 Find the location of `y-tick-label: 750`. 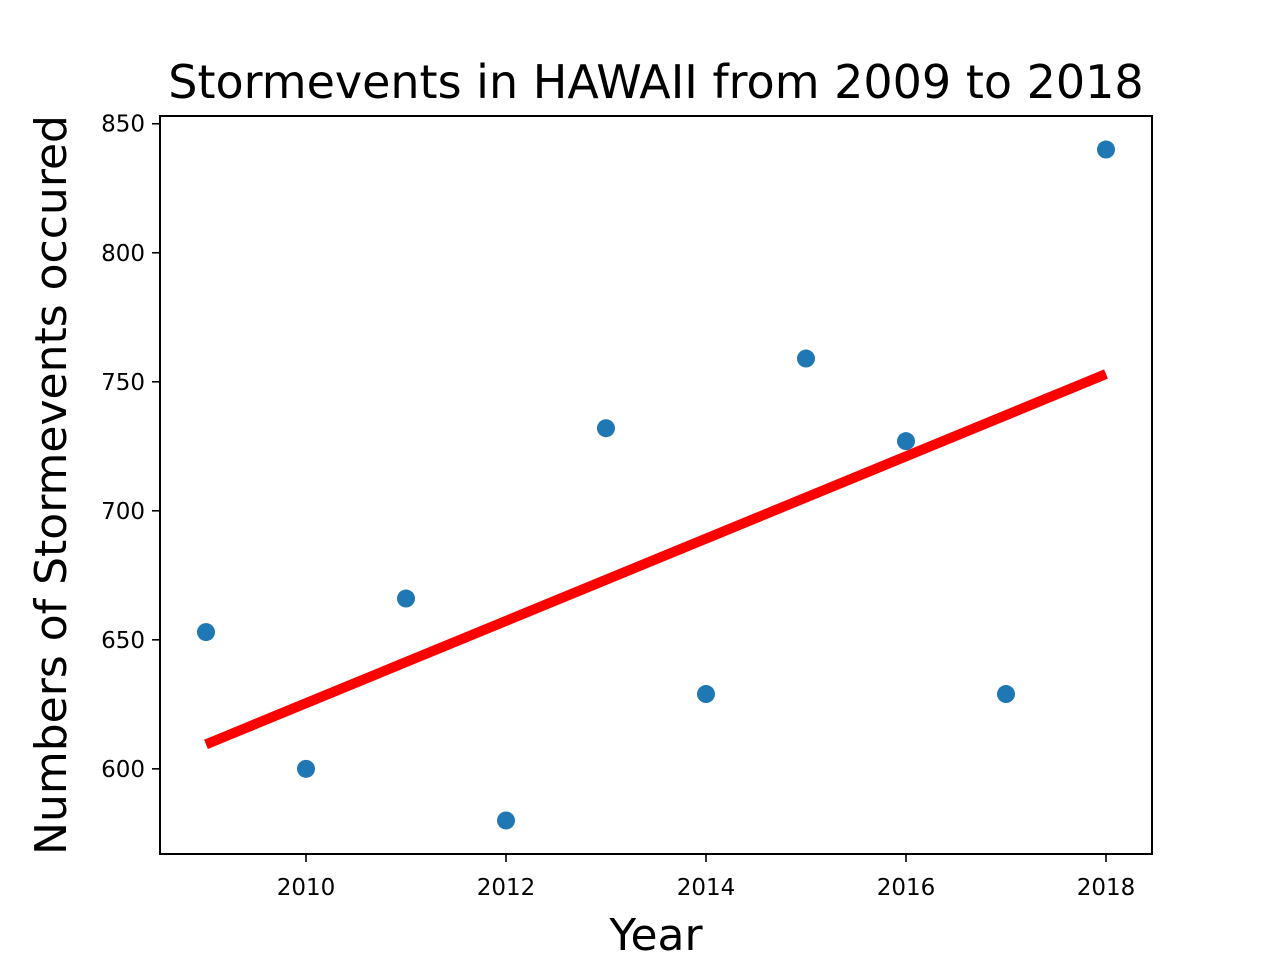

y-tick-label: 750 is located at coordinates (123, 383).